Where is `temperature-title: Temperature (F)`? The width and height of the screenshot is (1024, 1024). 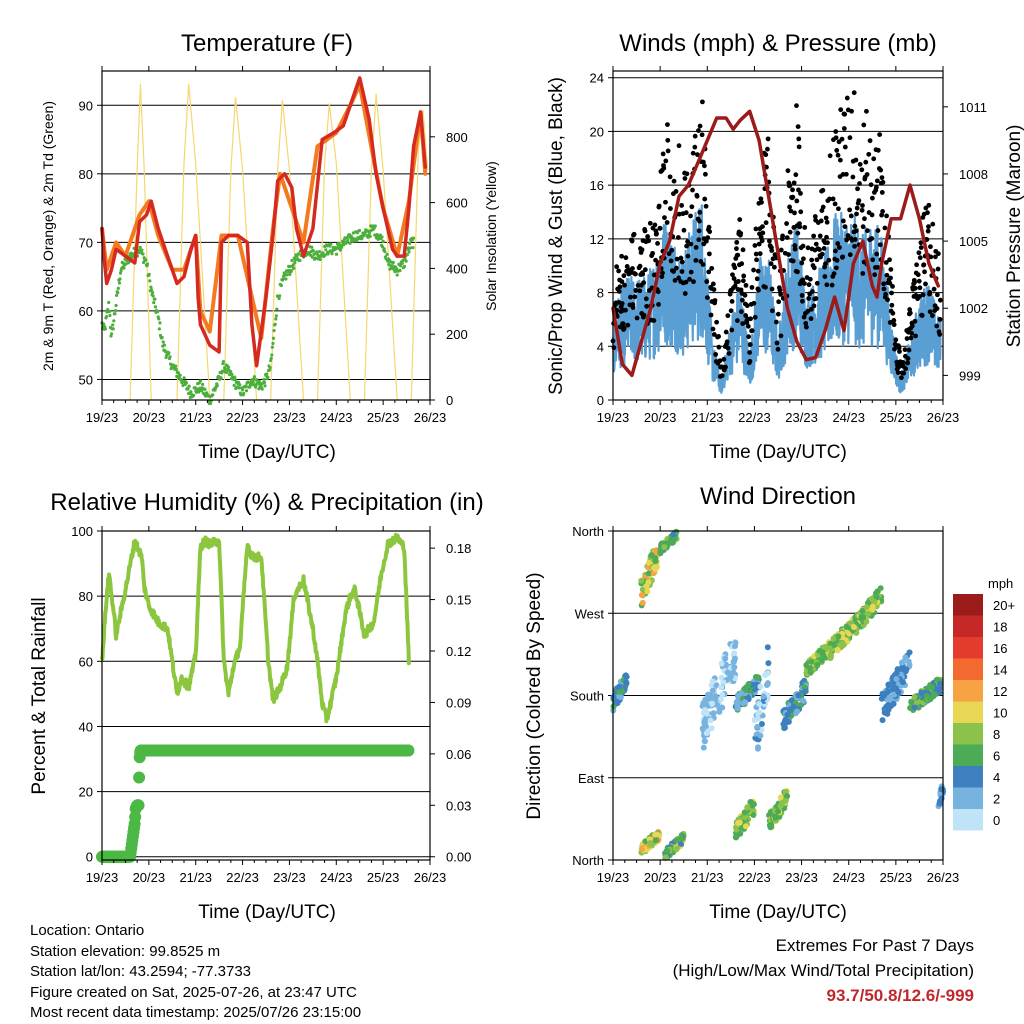 temperature-title: Temperature (F) is located at coordinates (267, 43).